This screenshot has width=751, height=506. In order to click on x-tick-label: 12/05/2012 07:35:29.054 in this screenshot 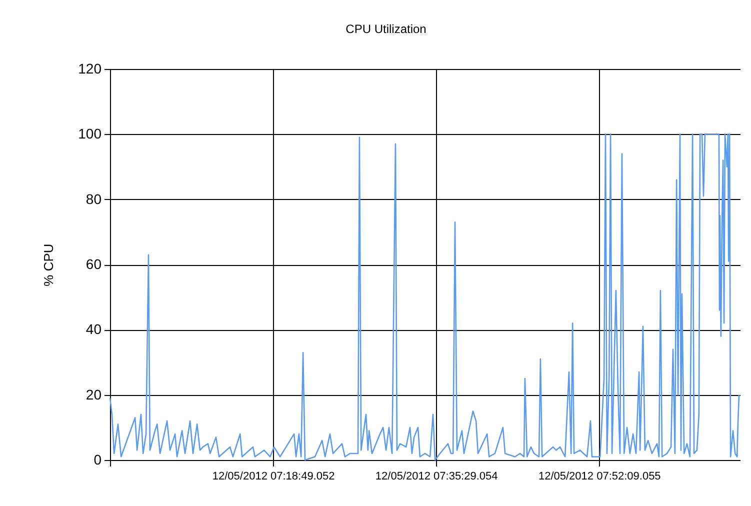, I will do `click(436, 476)`.